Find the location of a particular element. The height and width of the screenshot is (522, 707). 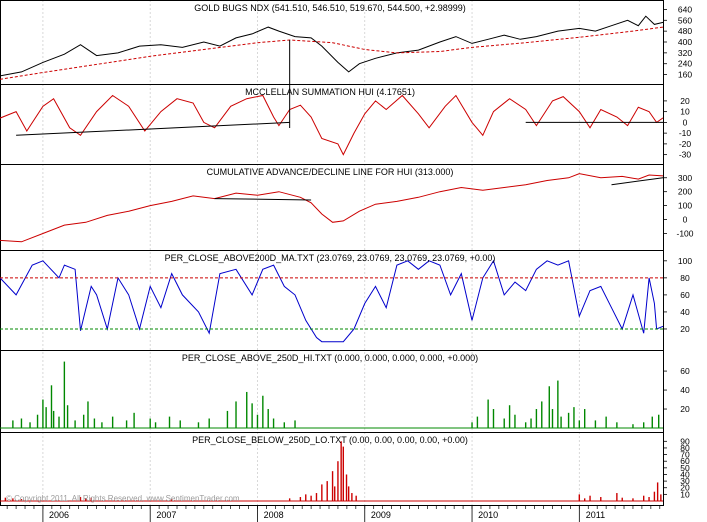

y-tick-label: -30 is located at coordinates (685, 155).